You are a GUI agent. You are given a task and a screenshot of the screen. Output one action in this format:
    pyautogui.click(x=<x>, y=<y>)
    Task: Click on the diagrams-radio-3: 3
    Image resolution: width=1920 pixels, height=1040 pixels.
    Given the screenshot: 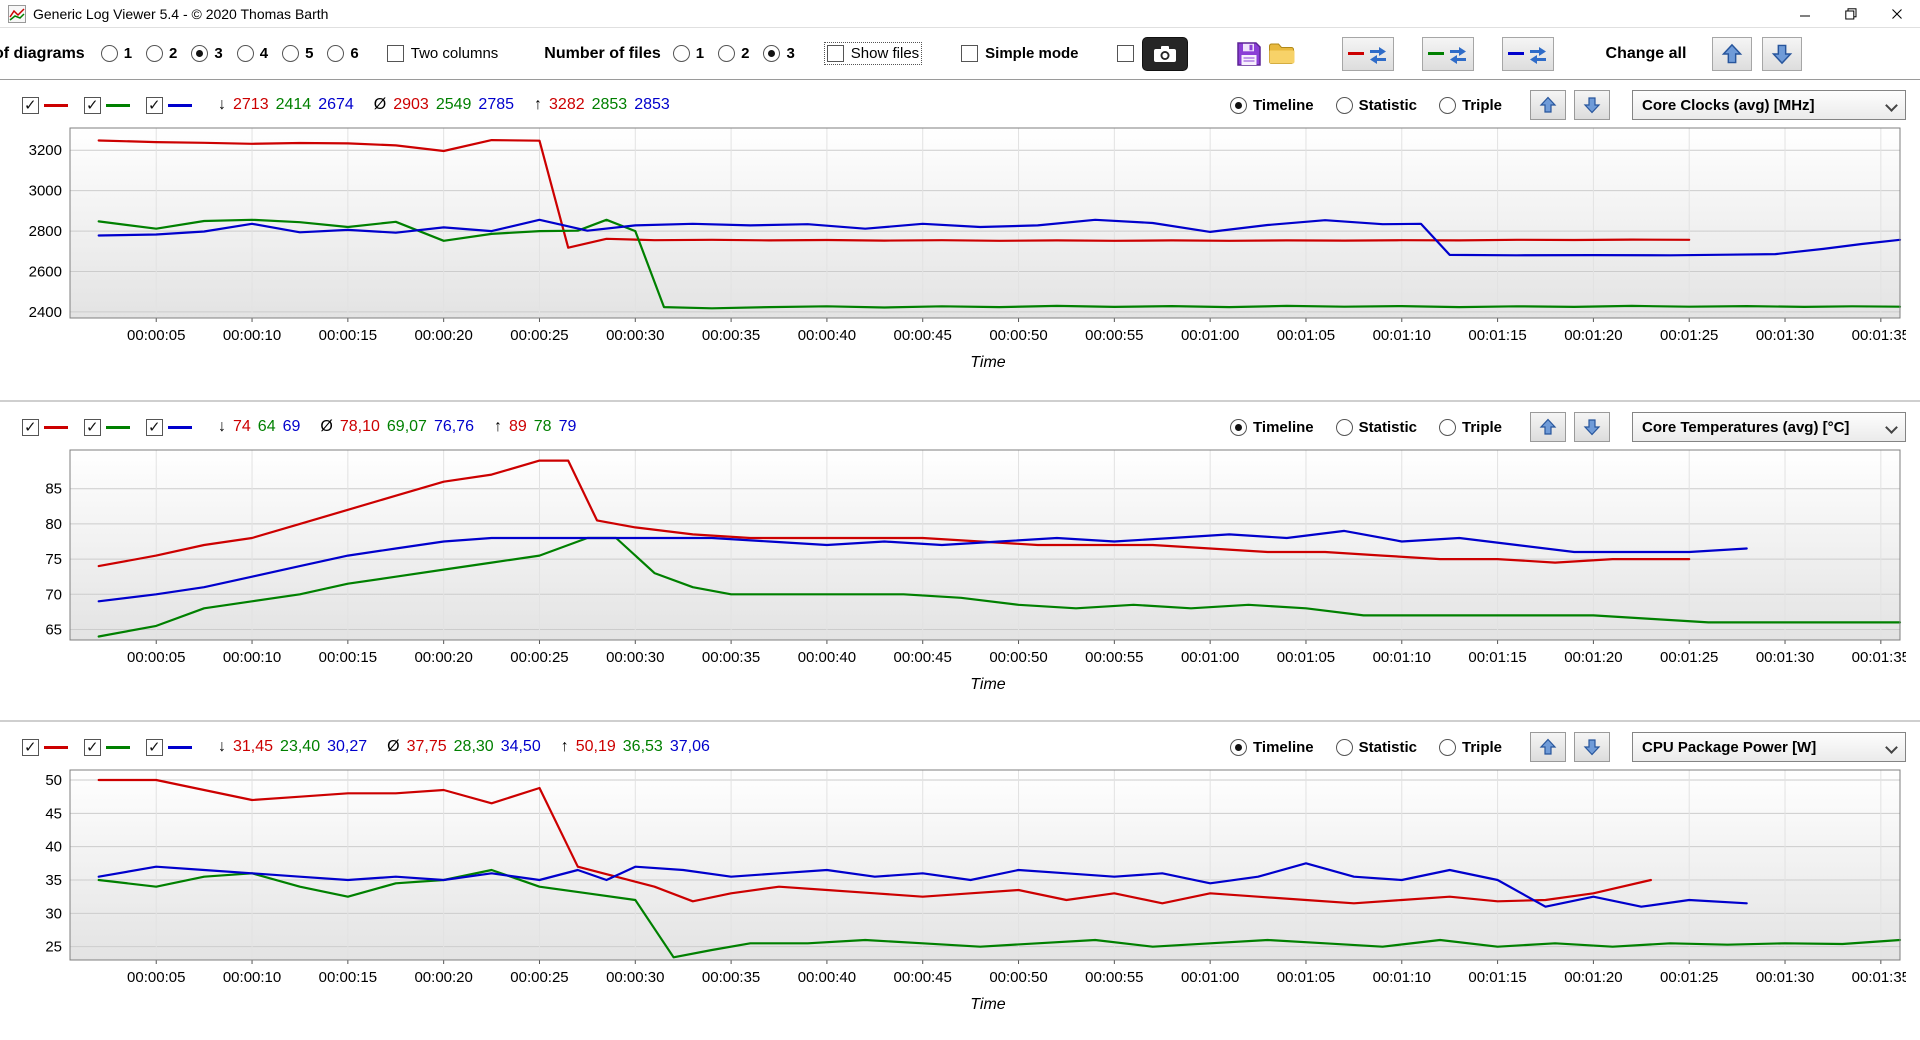 What is the action you would take?
    pyautogui.click(x=207, y=53)
    